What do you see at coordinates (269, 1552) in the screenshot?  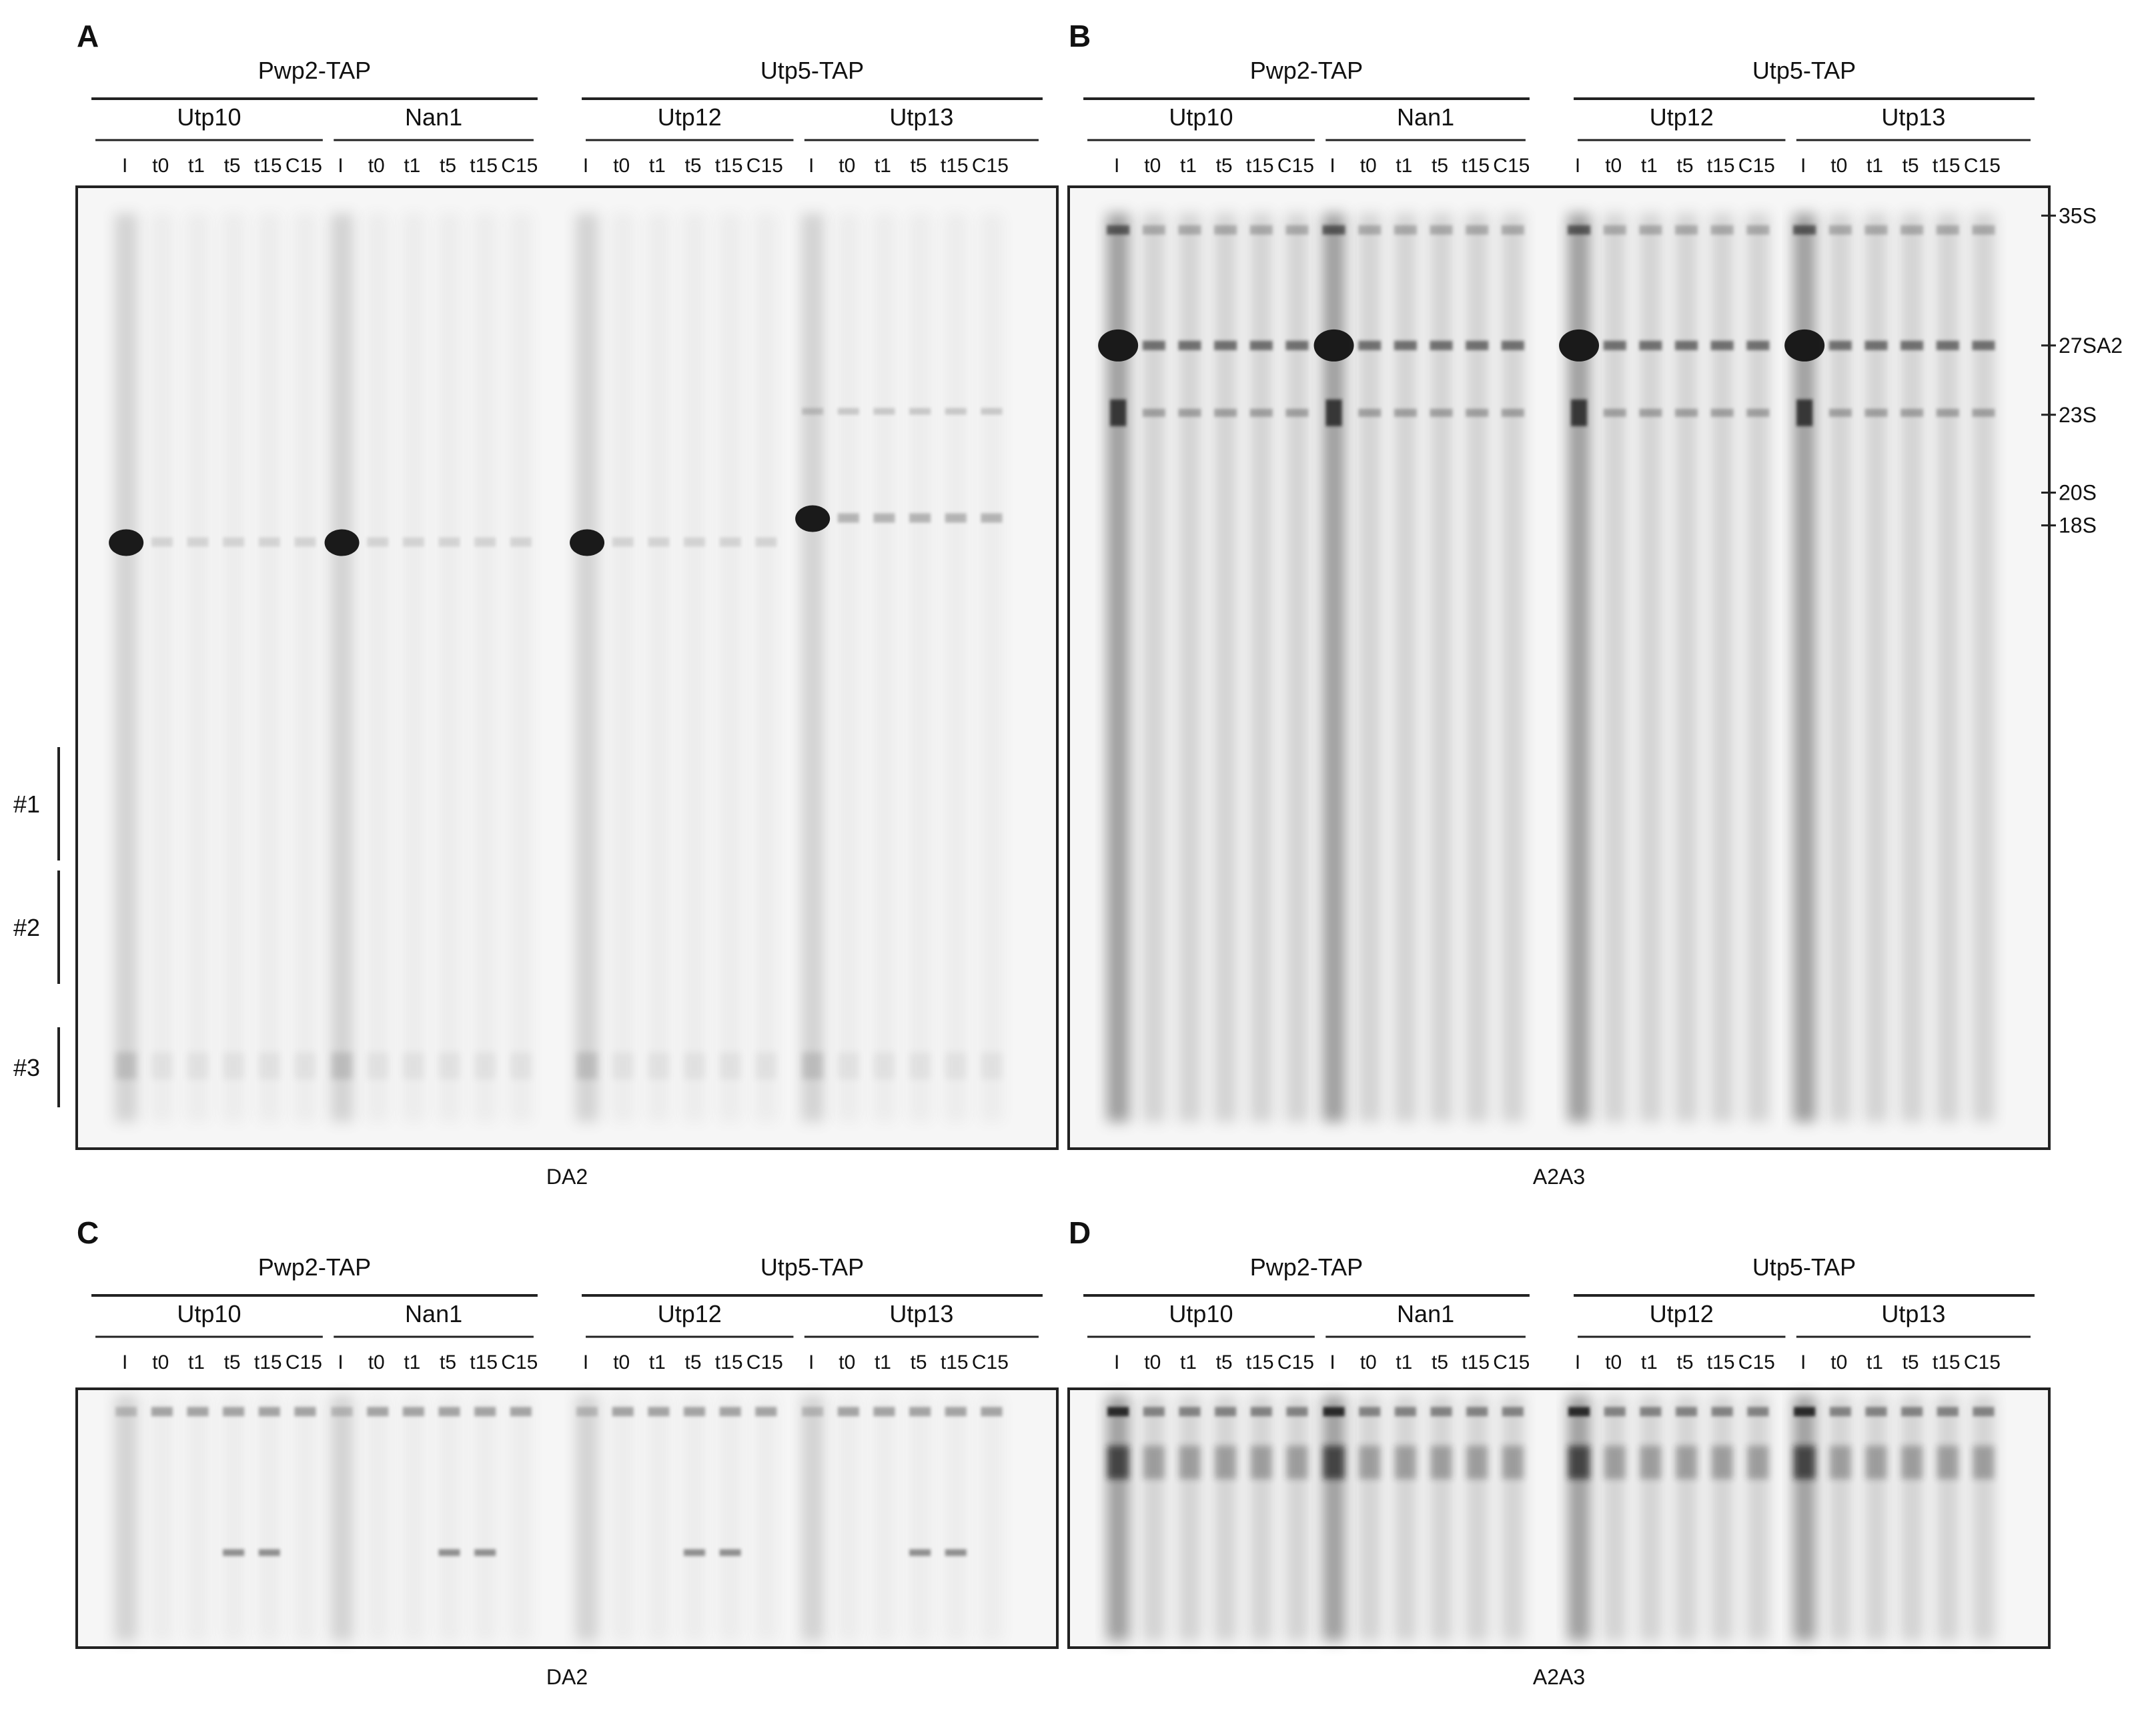 I see `band-low` at bounding box center [269, 1552].